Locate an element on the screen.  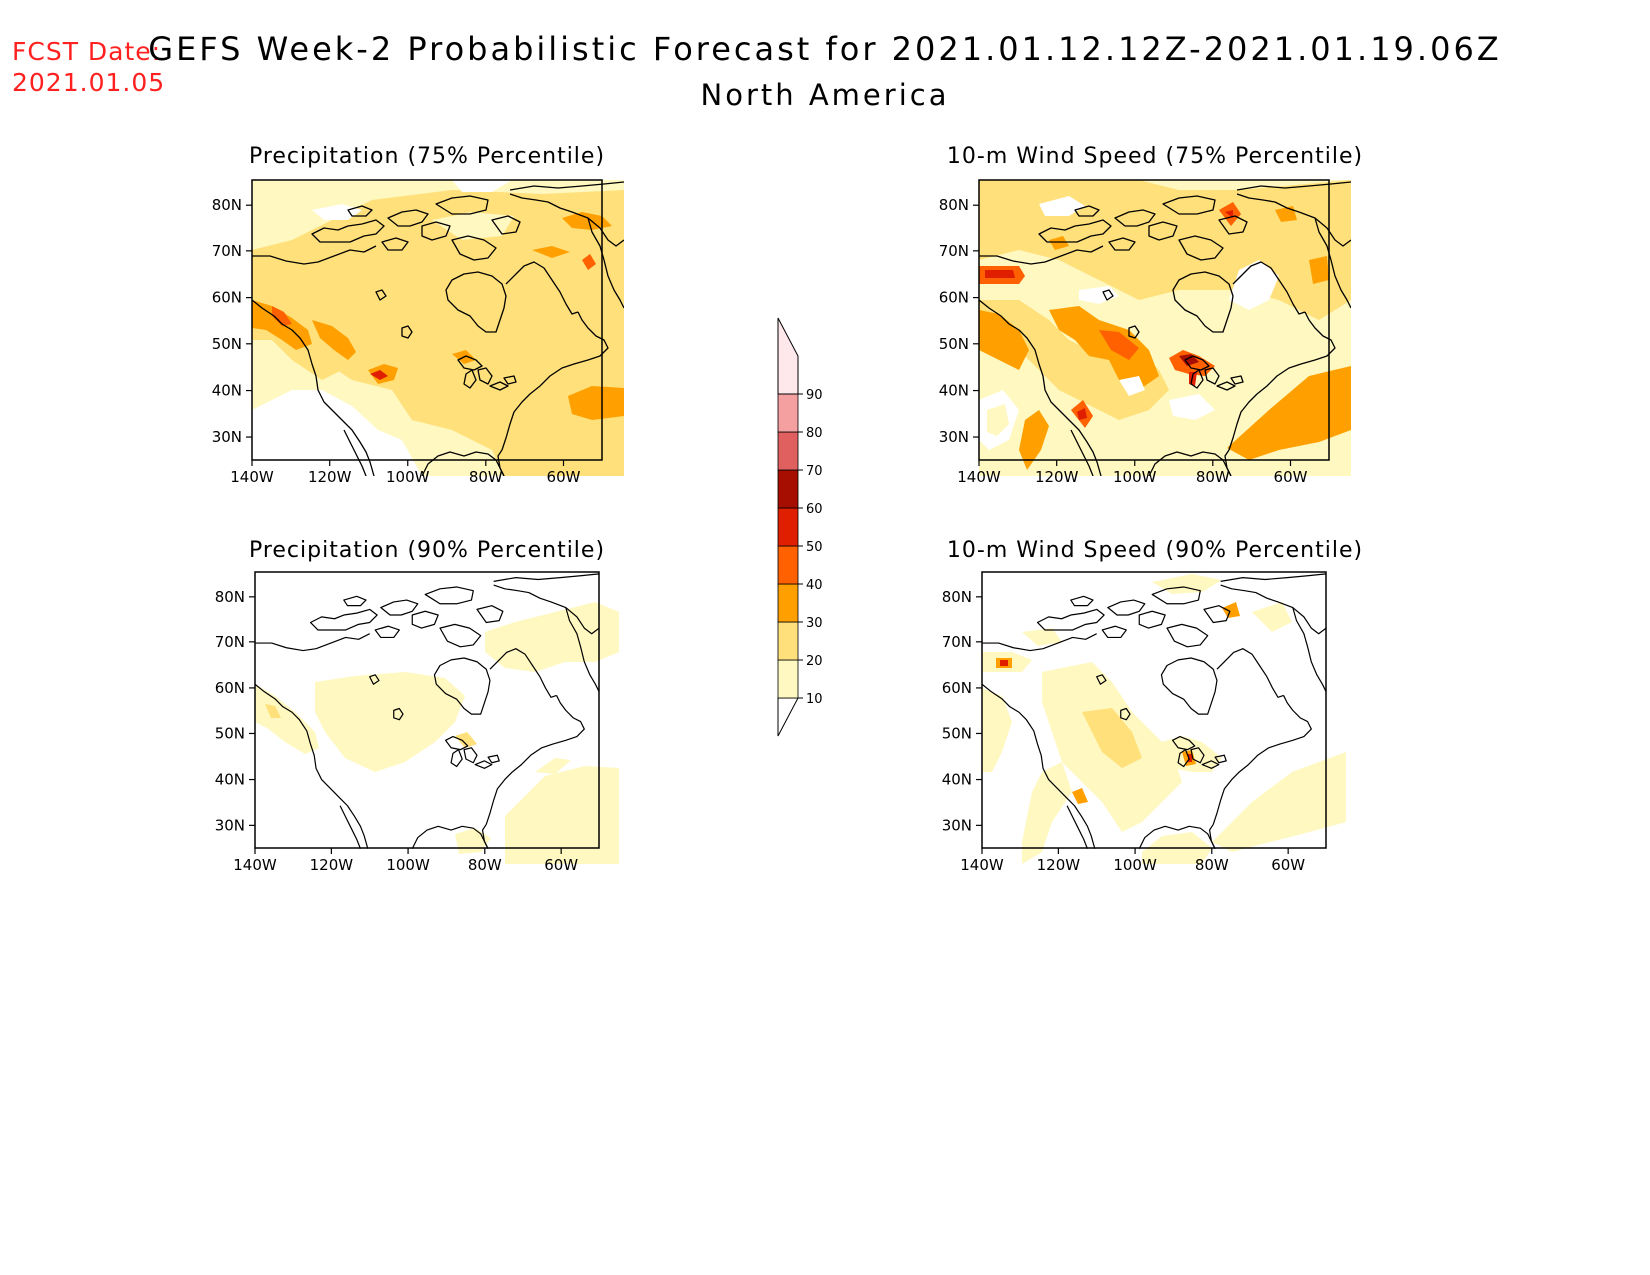
panel-title: 10-m Wind Speed (90% Percentile) is located at coordinates (1155, 550).